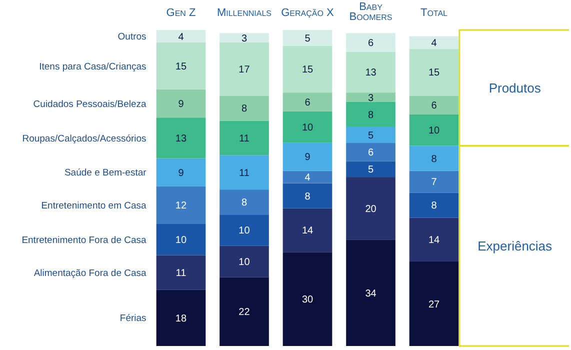 The image size is (571, 350). I want to click on data-label: 27, so click(434, 304).